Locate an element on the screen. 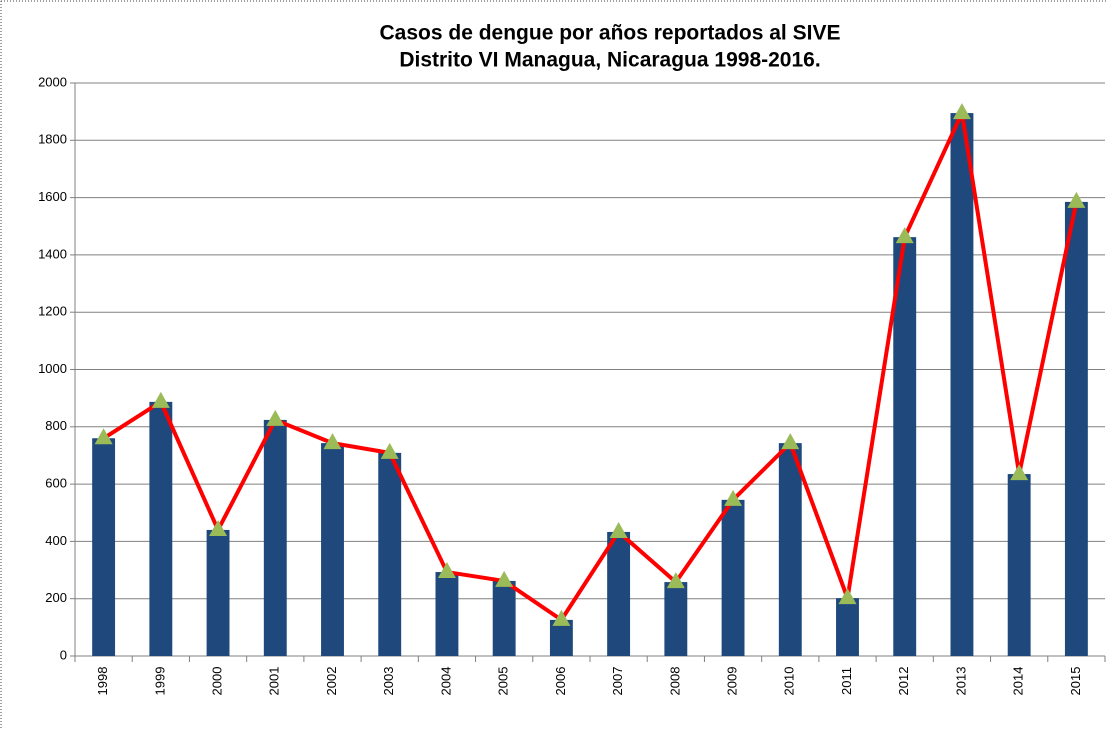 Image resolution: width=1107 pixels, height=729 pixels. x-tick-label: 2000 is located at coordinates (216, 681).